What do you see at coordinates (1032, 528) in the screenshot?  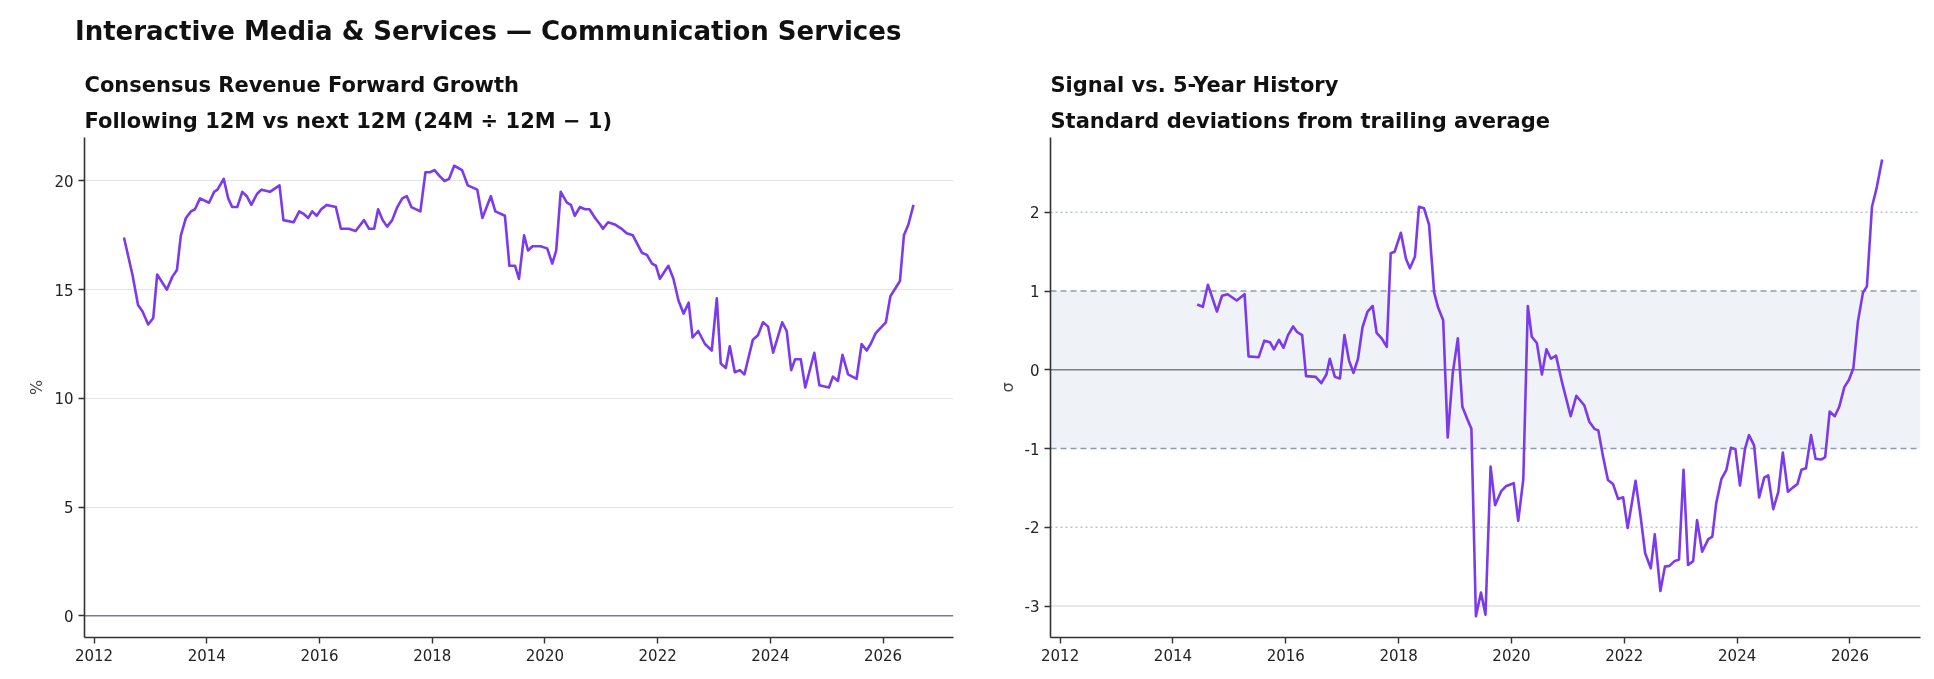 I see `y-tick-label: -2` at bounding box center [1032, 528].